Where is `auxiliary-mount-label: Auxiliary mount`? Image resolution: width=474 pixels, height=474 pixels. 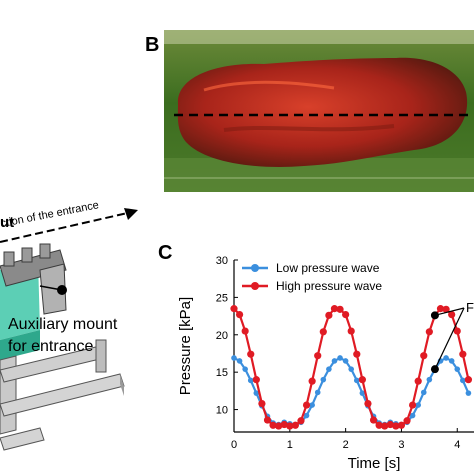
auxiliary-mount-label: Auxiliary mount is located at coordinates (63, 324).